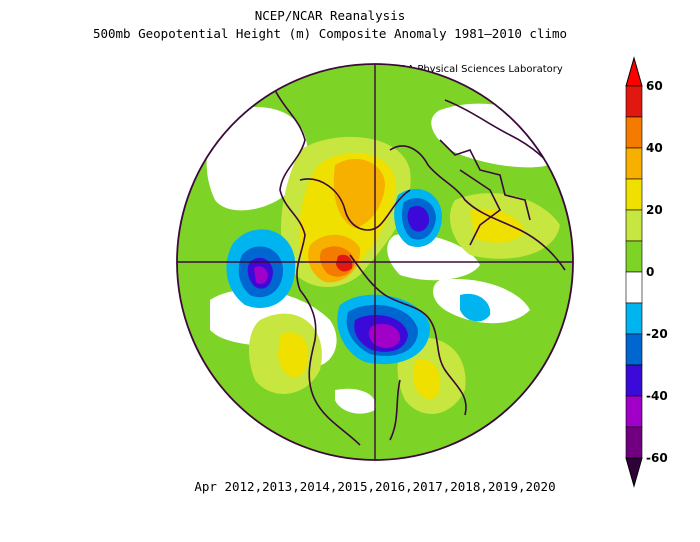 This screenshot has height=542, width=700. What do you see at coordinates (650, 272) in the screenshot?
I see `colorbar-tick-label: 0` at bounding box center [650, 272].